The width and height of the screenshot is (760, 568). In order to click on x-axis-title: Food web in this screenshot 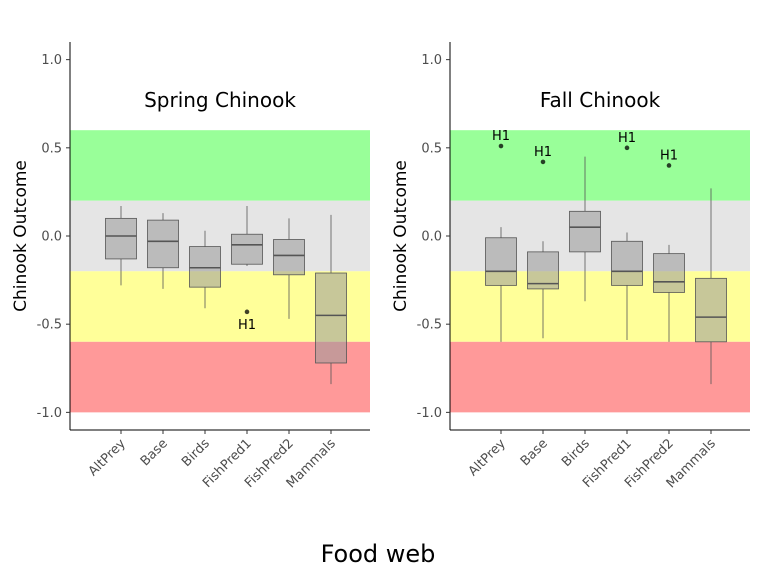, I will do `click(378, 554)`.